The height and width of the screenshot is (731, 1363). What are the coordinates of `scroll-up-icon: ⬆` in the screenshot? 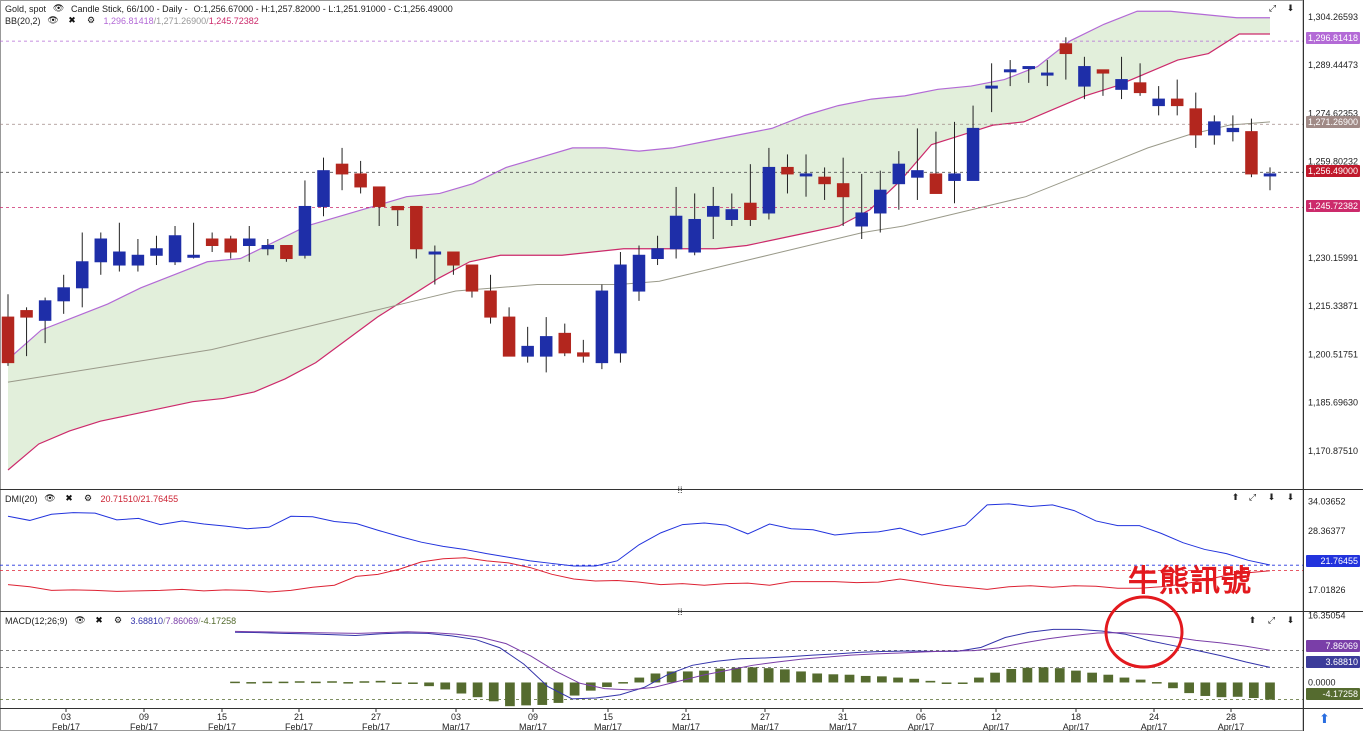 It's located at (1324, 718).